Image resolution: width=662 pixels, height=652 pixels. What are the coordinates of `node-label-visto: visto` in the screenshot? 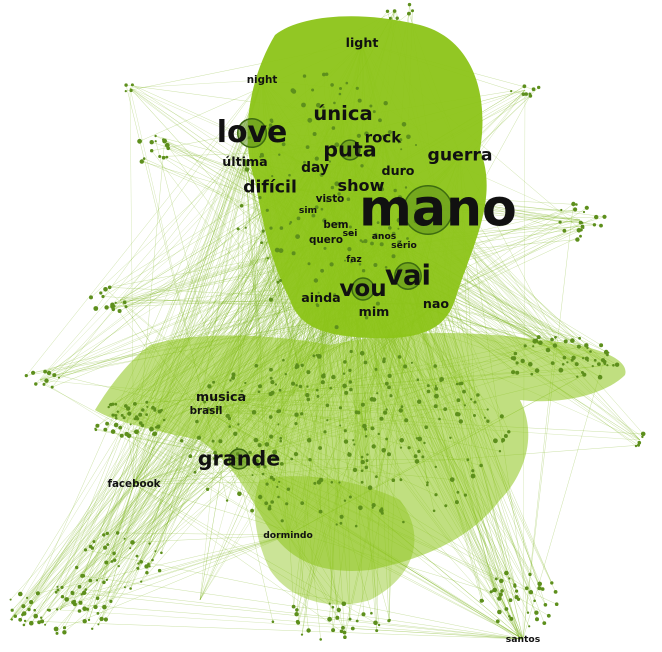 It's located at (330, 199).